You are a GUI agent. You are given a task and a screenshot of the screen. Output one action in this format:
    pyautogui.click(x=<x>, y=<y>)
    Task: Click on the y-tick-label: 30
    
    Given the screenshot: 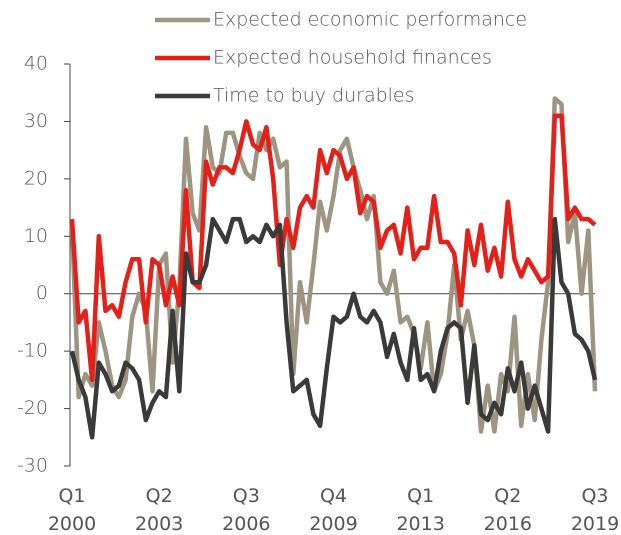 What is the action you would take?
    pyautogui.click(x=36, y=121)
    